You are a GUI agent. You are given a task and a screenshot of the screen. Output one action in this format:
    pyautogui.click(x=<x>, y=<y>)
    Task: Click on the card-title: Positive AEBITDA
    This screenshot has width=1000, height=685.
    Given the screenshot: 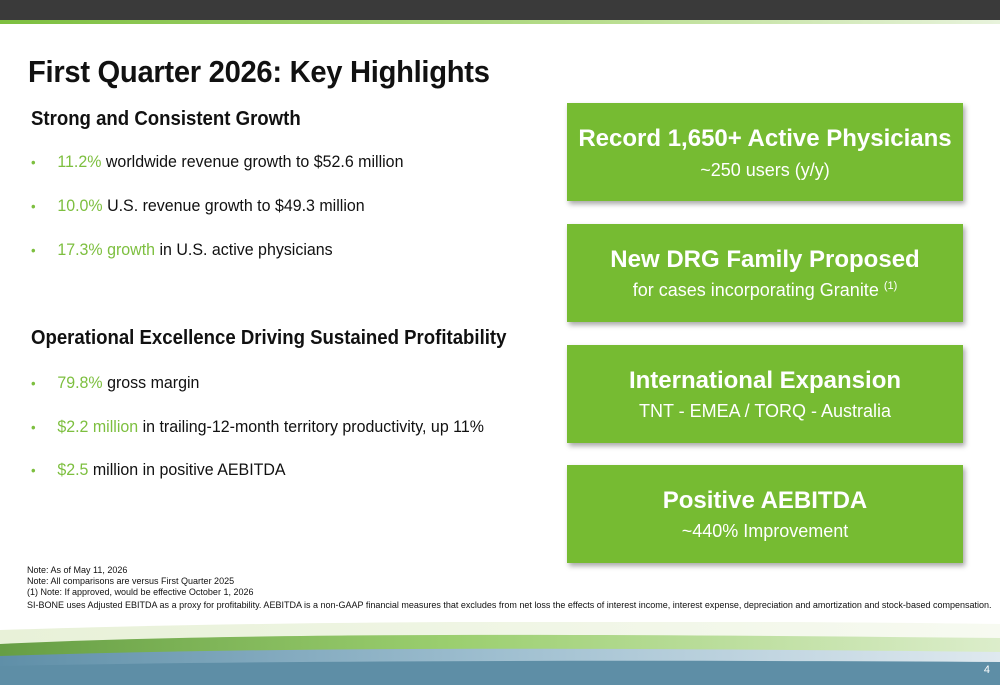 What is the action you would take?
    pyautogui.click(x=765, y=500)
    